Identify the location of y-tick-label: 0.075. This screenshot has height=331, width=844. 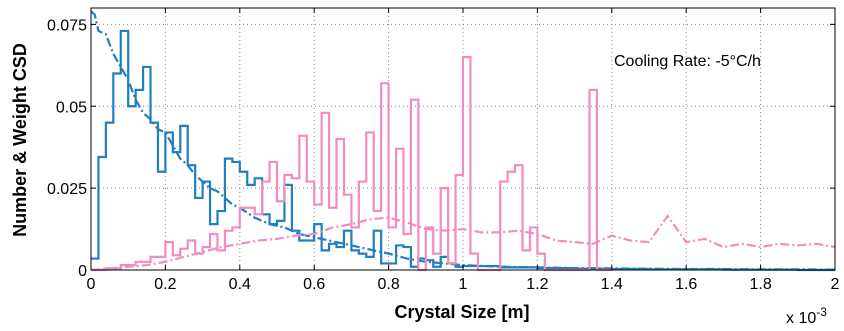
(67, 25).